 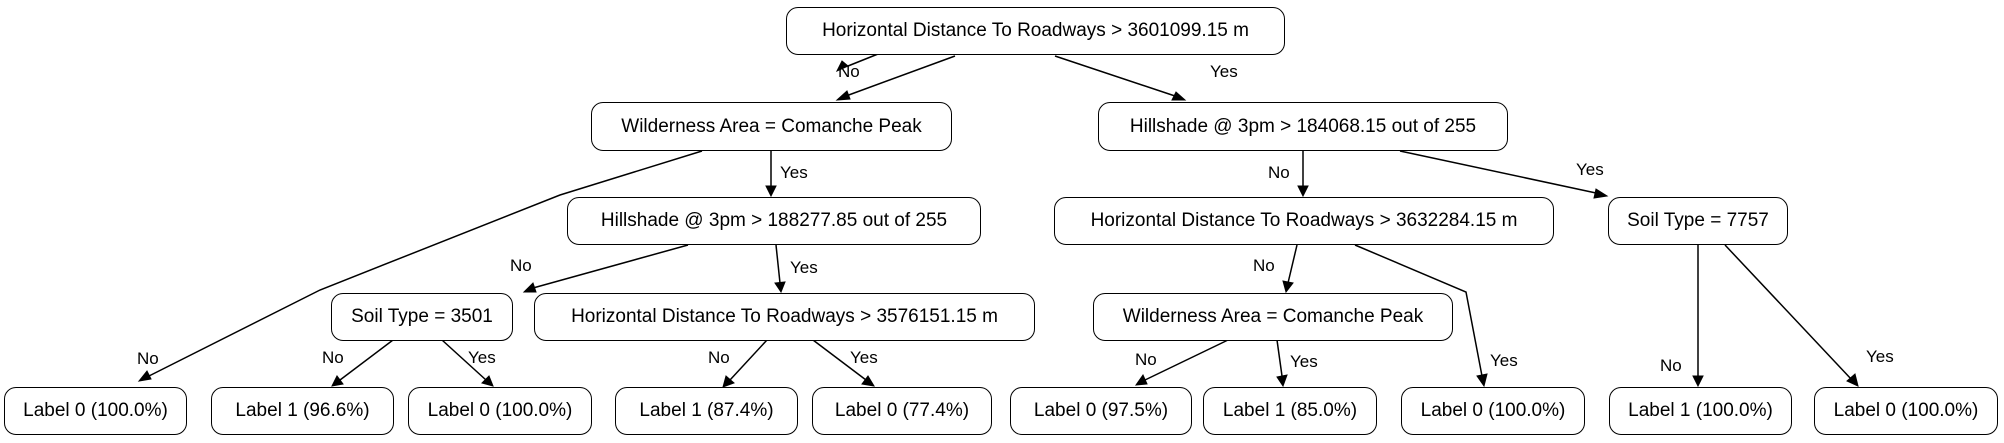 What do you see at coordinates (839, 360) in the screenshot?
I see `edge-horiz3-yes-line` at bounding box center [839, 360].